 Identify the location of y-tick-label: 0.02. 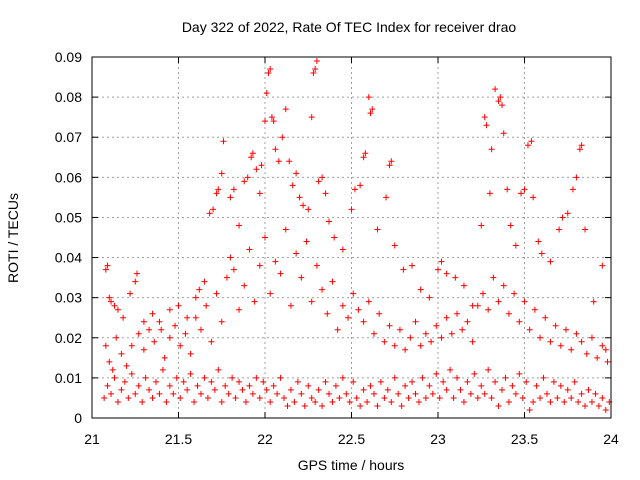
(68, 338).